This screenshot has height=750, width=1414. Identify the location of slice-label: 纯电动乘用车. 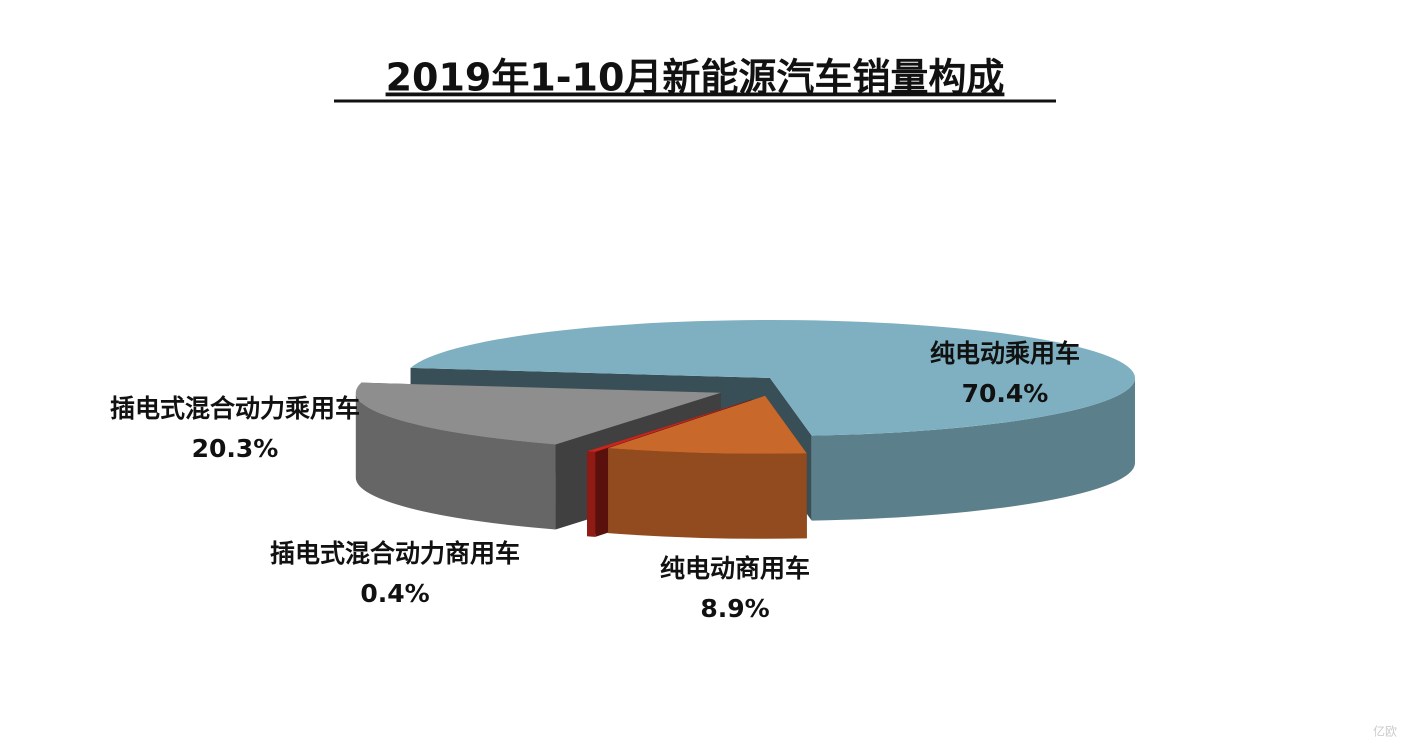
(1005, 353).